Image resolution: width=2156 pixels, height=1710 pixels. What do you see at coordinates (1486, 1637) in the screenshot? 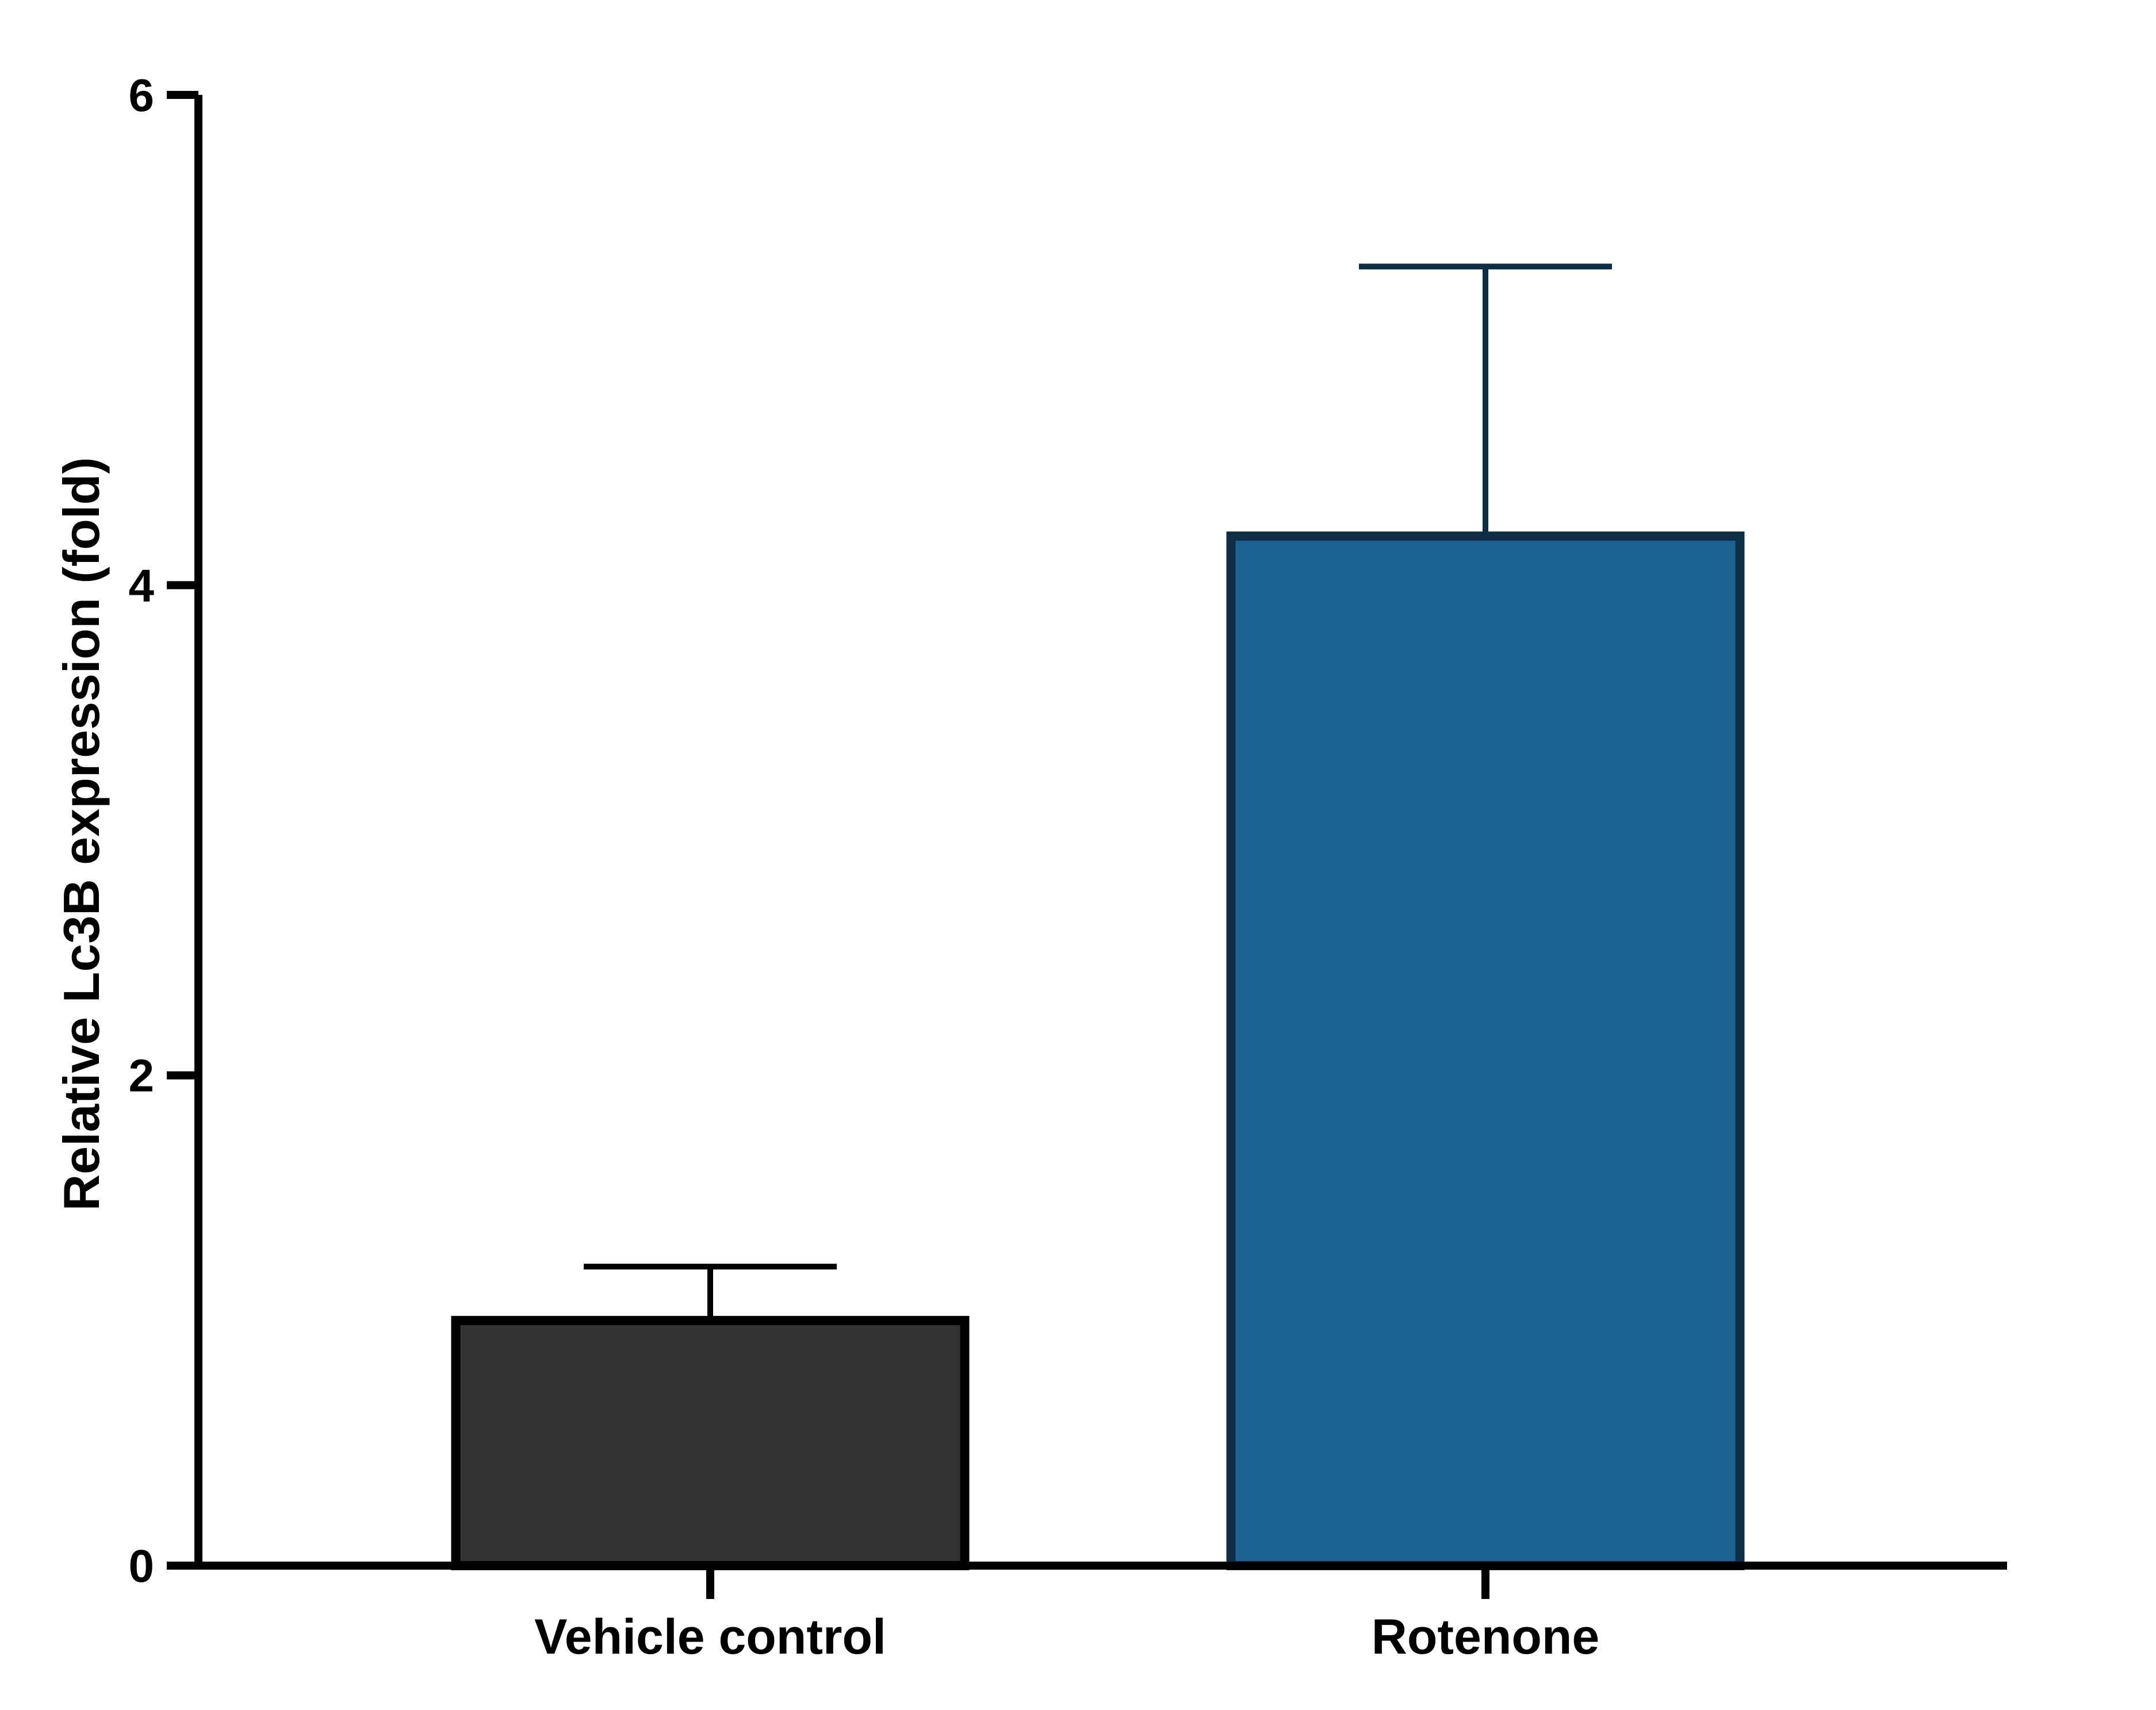
I see `x-category-label-1: Rotenone` at bounding box center [1486, 1637].